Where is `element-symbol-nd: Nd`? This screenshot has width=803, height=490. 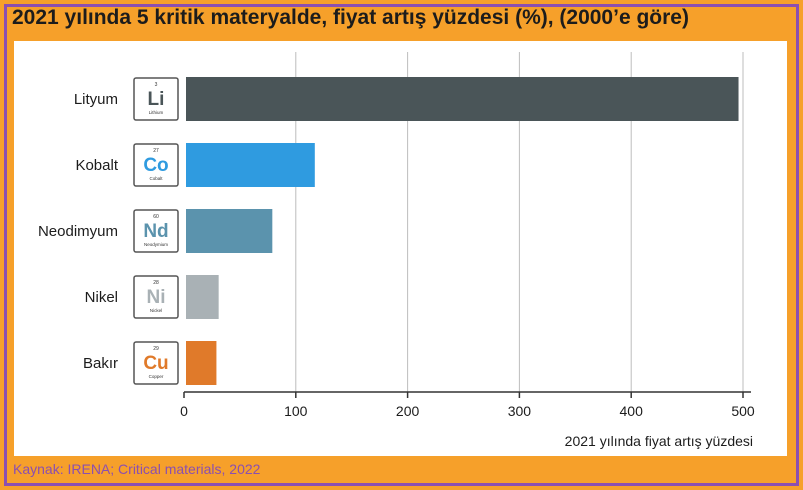
element-symbol-nd: Nd is located at coordinates (155, 231).